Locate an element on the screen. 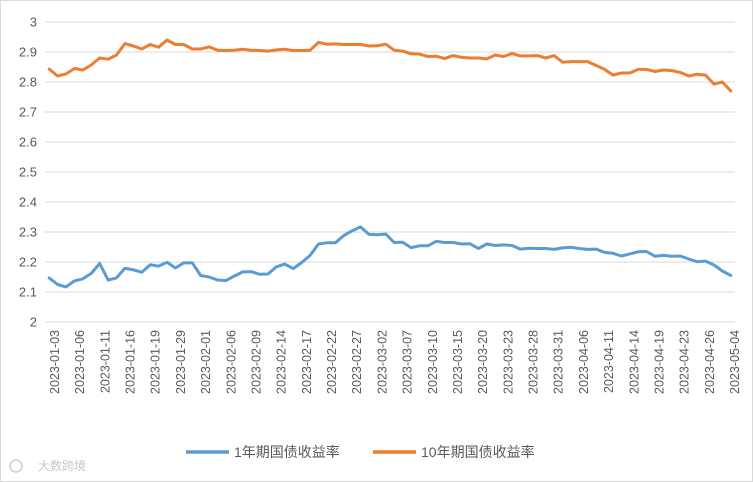 Image resolution: width=753 pixels, height=482 pixels. watermark-text: 大数跨境 is located at coordinates (62, 465).